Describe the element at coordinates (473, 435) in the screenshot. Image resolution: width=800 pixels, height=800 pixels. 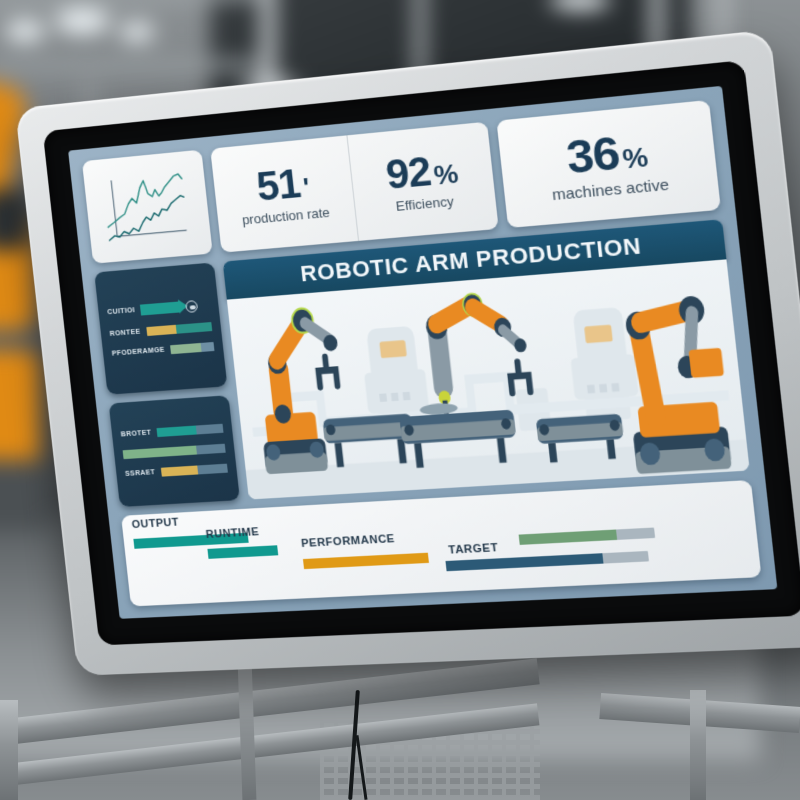
I see `conveyors` at that location.